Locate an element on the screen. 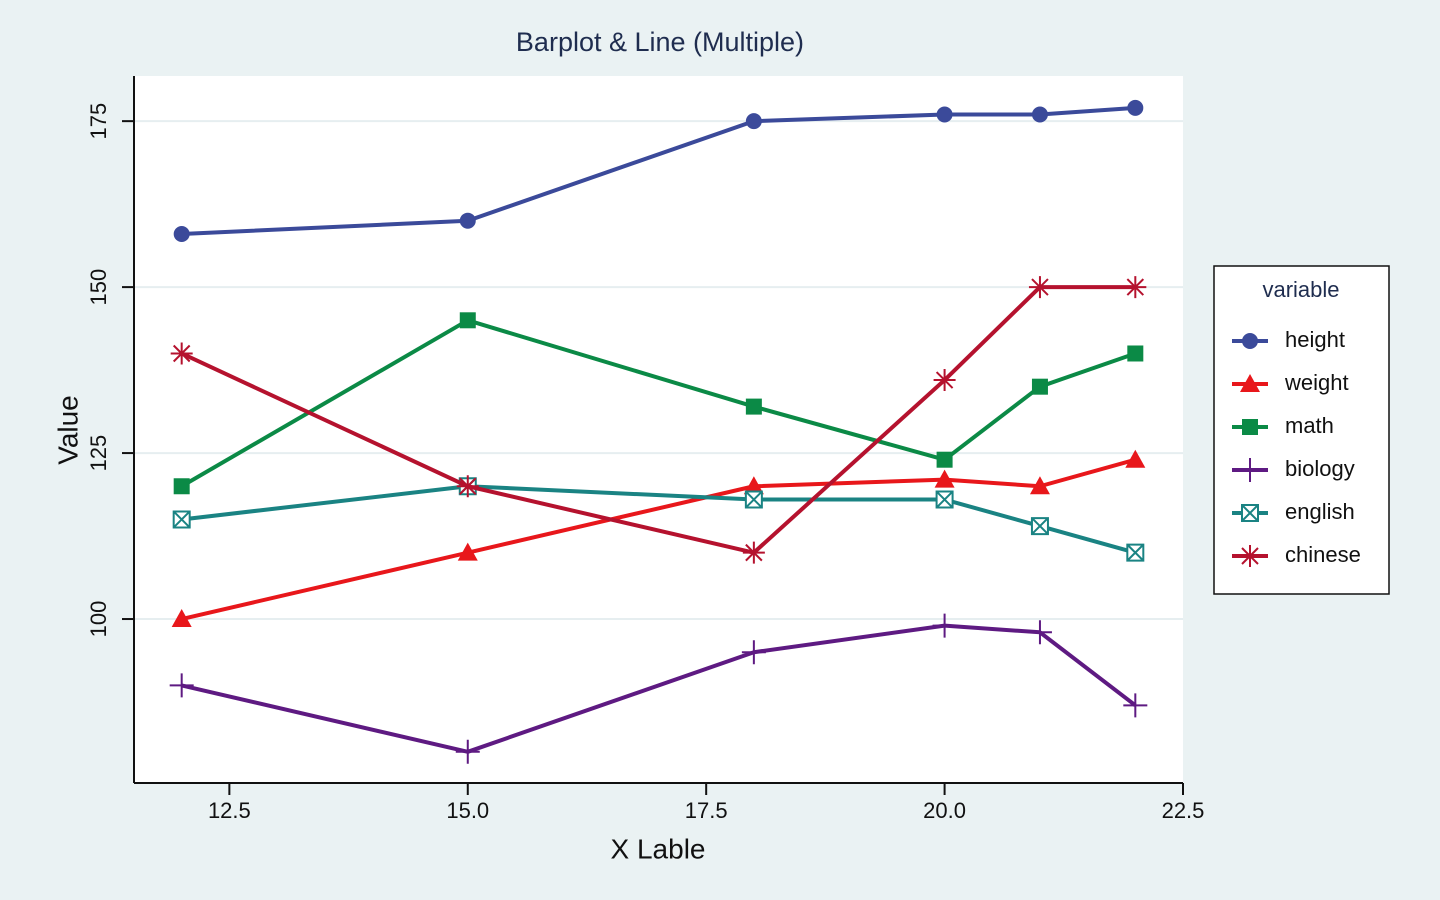 The height and width of the screenshot is (900, 1440). y-tick-label: 125 is located at coordinates (98, 453).